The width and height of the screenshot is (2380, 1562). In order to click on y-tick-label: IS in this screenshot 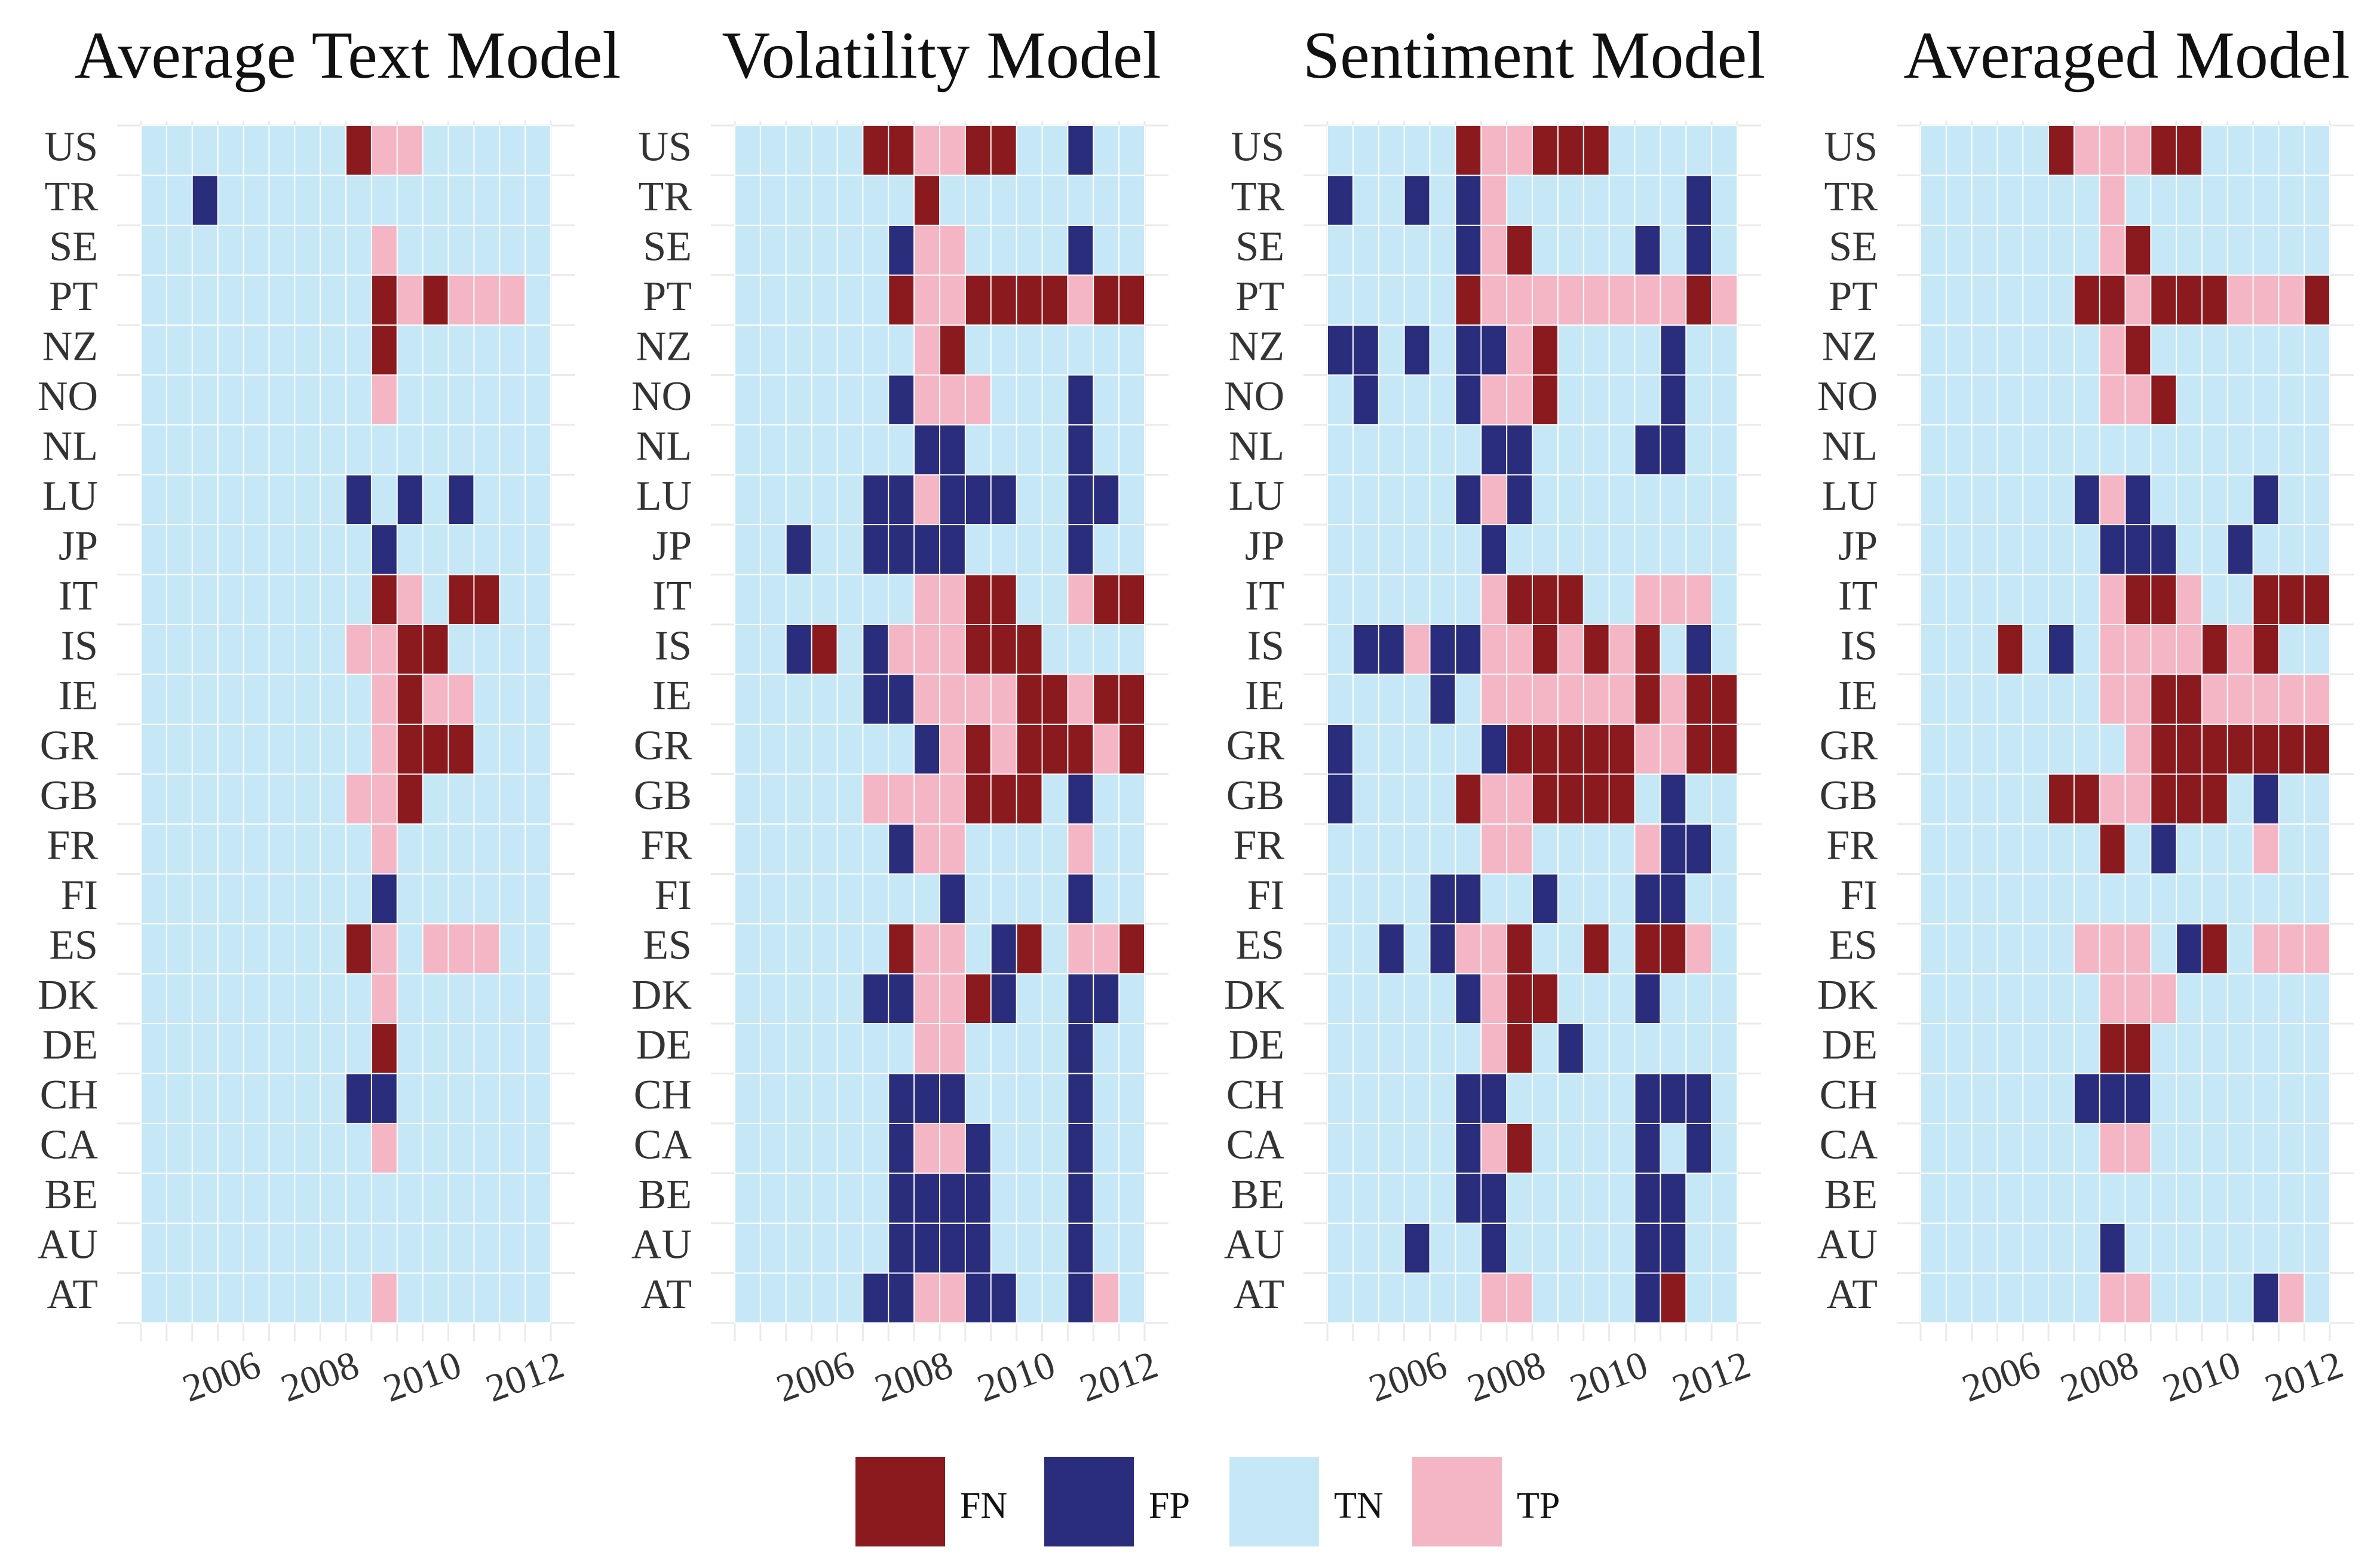, I will do `click(1859, 646)`.